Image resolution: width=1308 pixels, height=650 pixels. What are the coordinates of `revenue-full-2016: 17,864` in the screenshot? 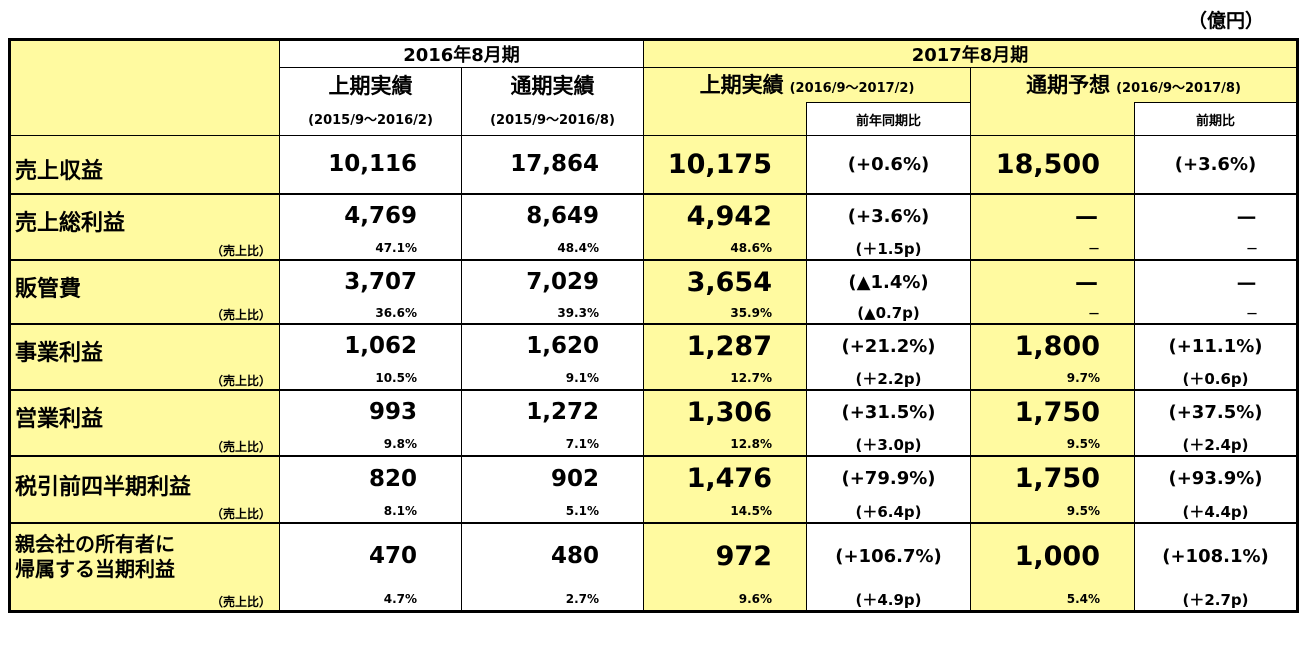 It's located at (552, 165).